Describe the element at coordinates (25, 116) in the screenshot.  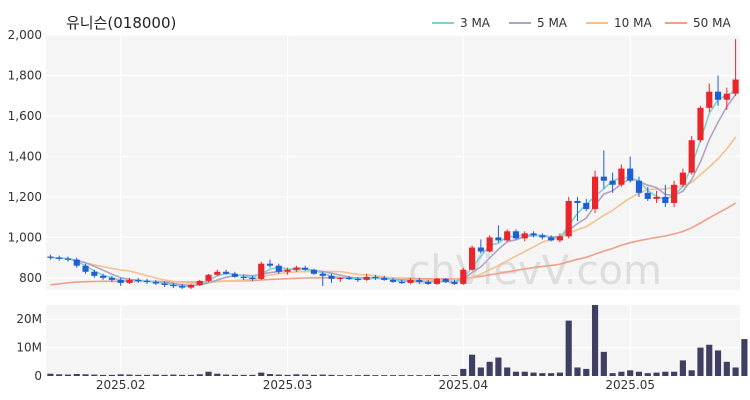
I see `price-tick-label: 1,600` at that location.